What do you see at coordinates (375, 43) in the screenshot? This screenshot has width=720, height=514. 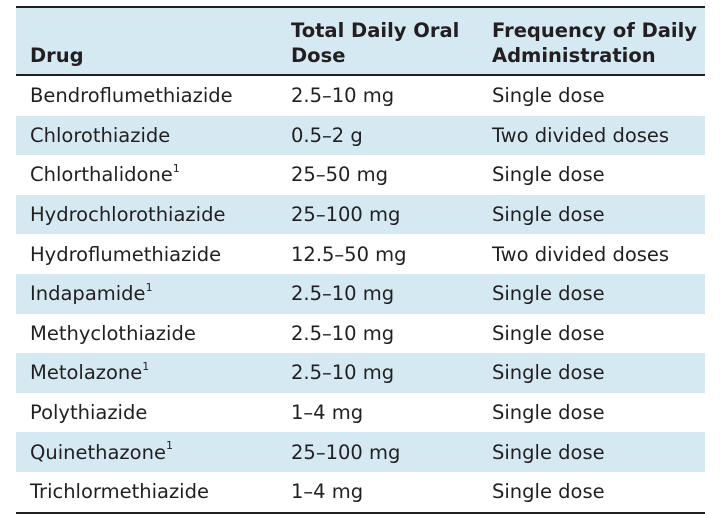 I see `header-dose: Total Daily Oral Dose` at bounding box center [375, 43].